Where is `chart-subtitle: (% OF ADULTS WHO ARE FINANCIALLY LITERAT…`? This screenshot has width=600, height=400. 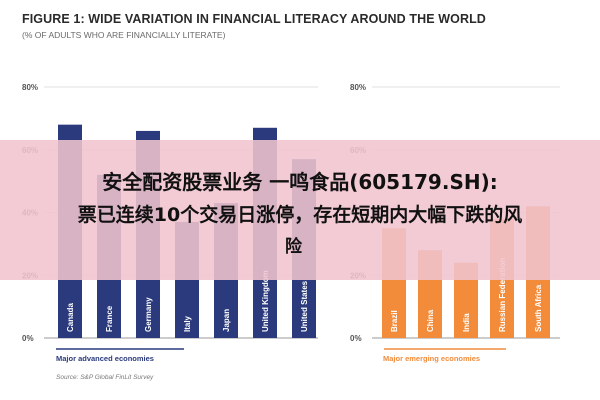 chart-subtitle: (% OF ADULTS WHO ARE FINANCIALLY LITERAT… is located at coordinates (124, 35).